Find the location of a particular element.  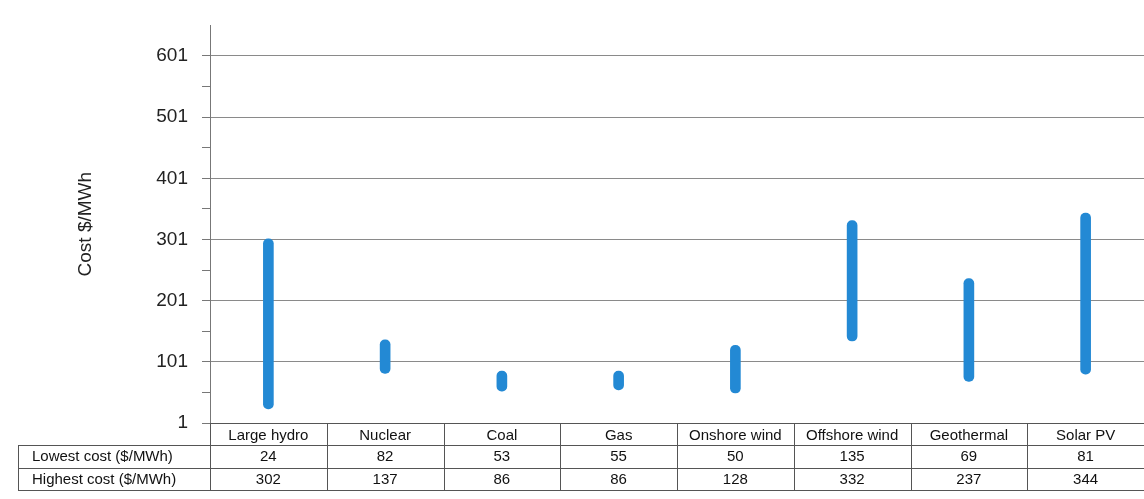

text: 50 is located at coordinates (735, 455).